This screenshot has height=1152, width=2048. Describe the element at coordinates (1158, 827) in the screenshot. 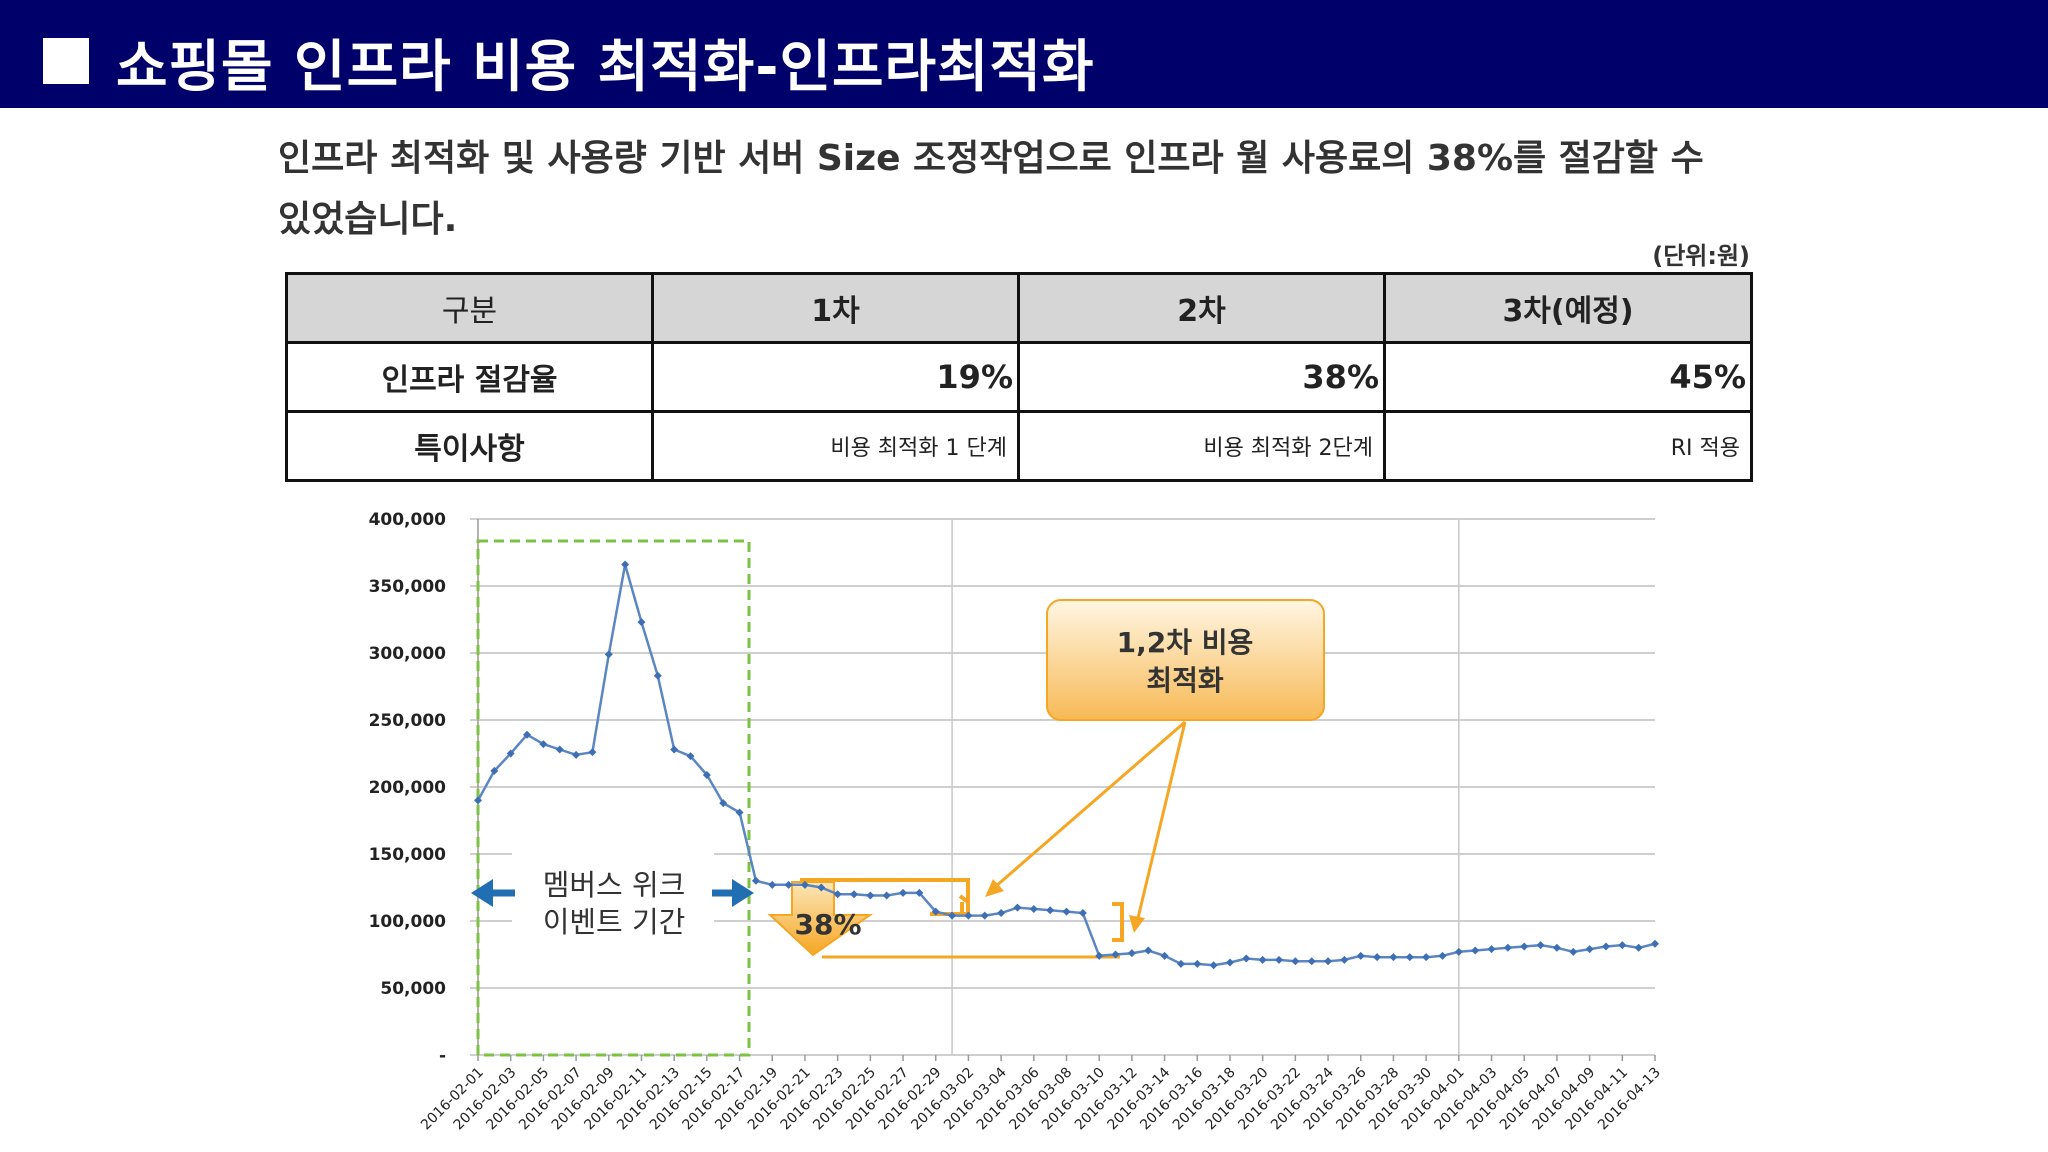

I see `callout-pointer-2-icon` at that location.